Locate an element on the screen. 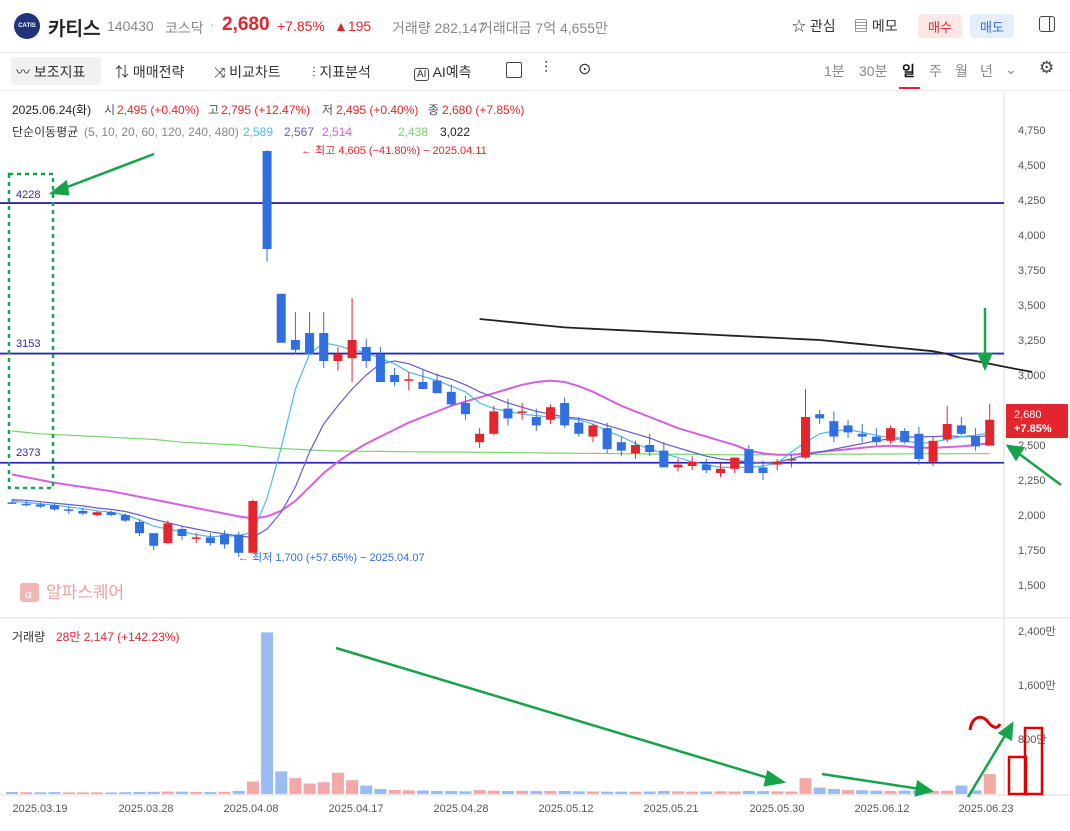 Image resolution: width=1070 pixels, height=831 pixels. company-logo: CATIS is located at coordinates (27, 26).